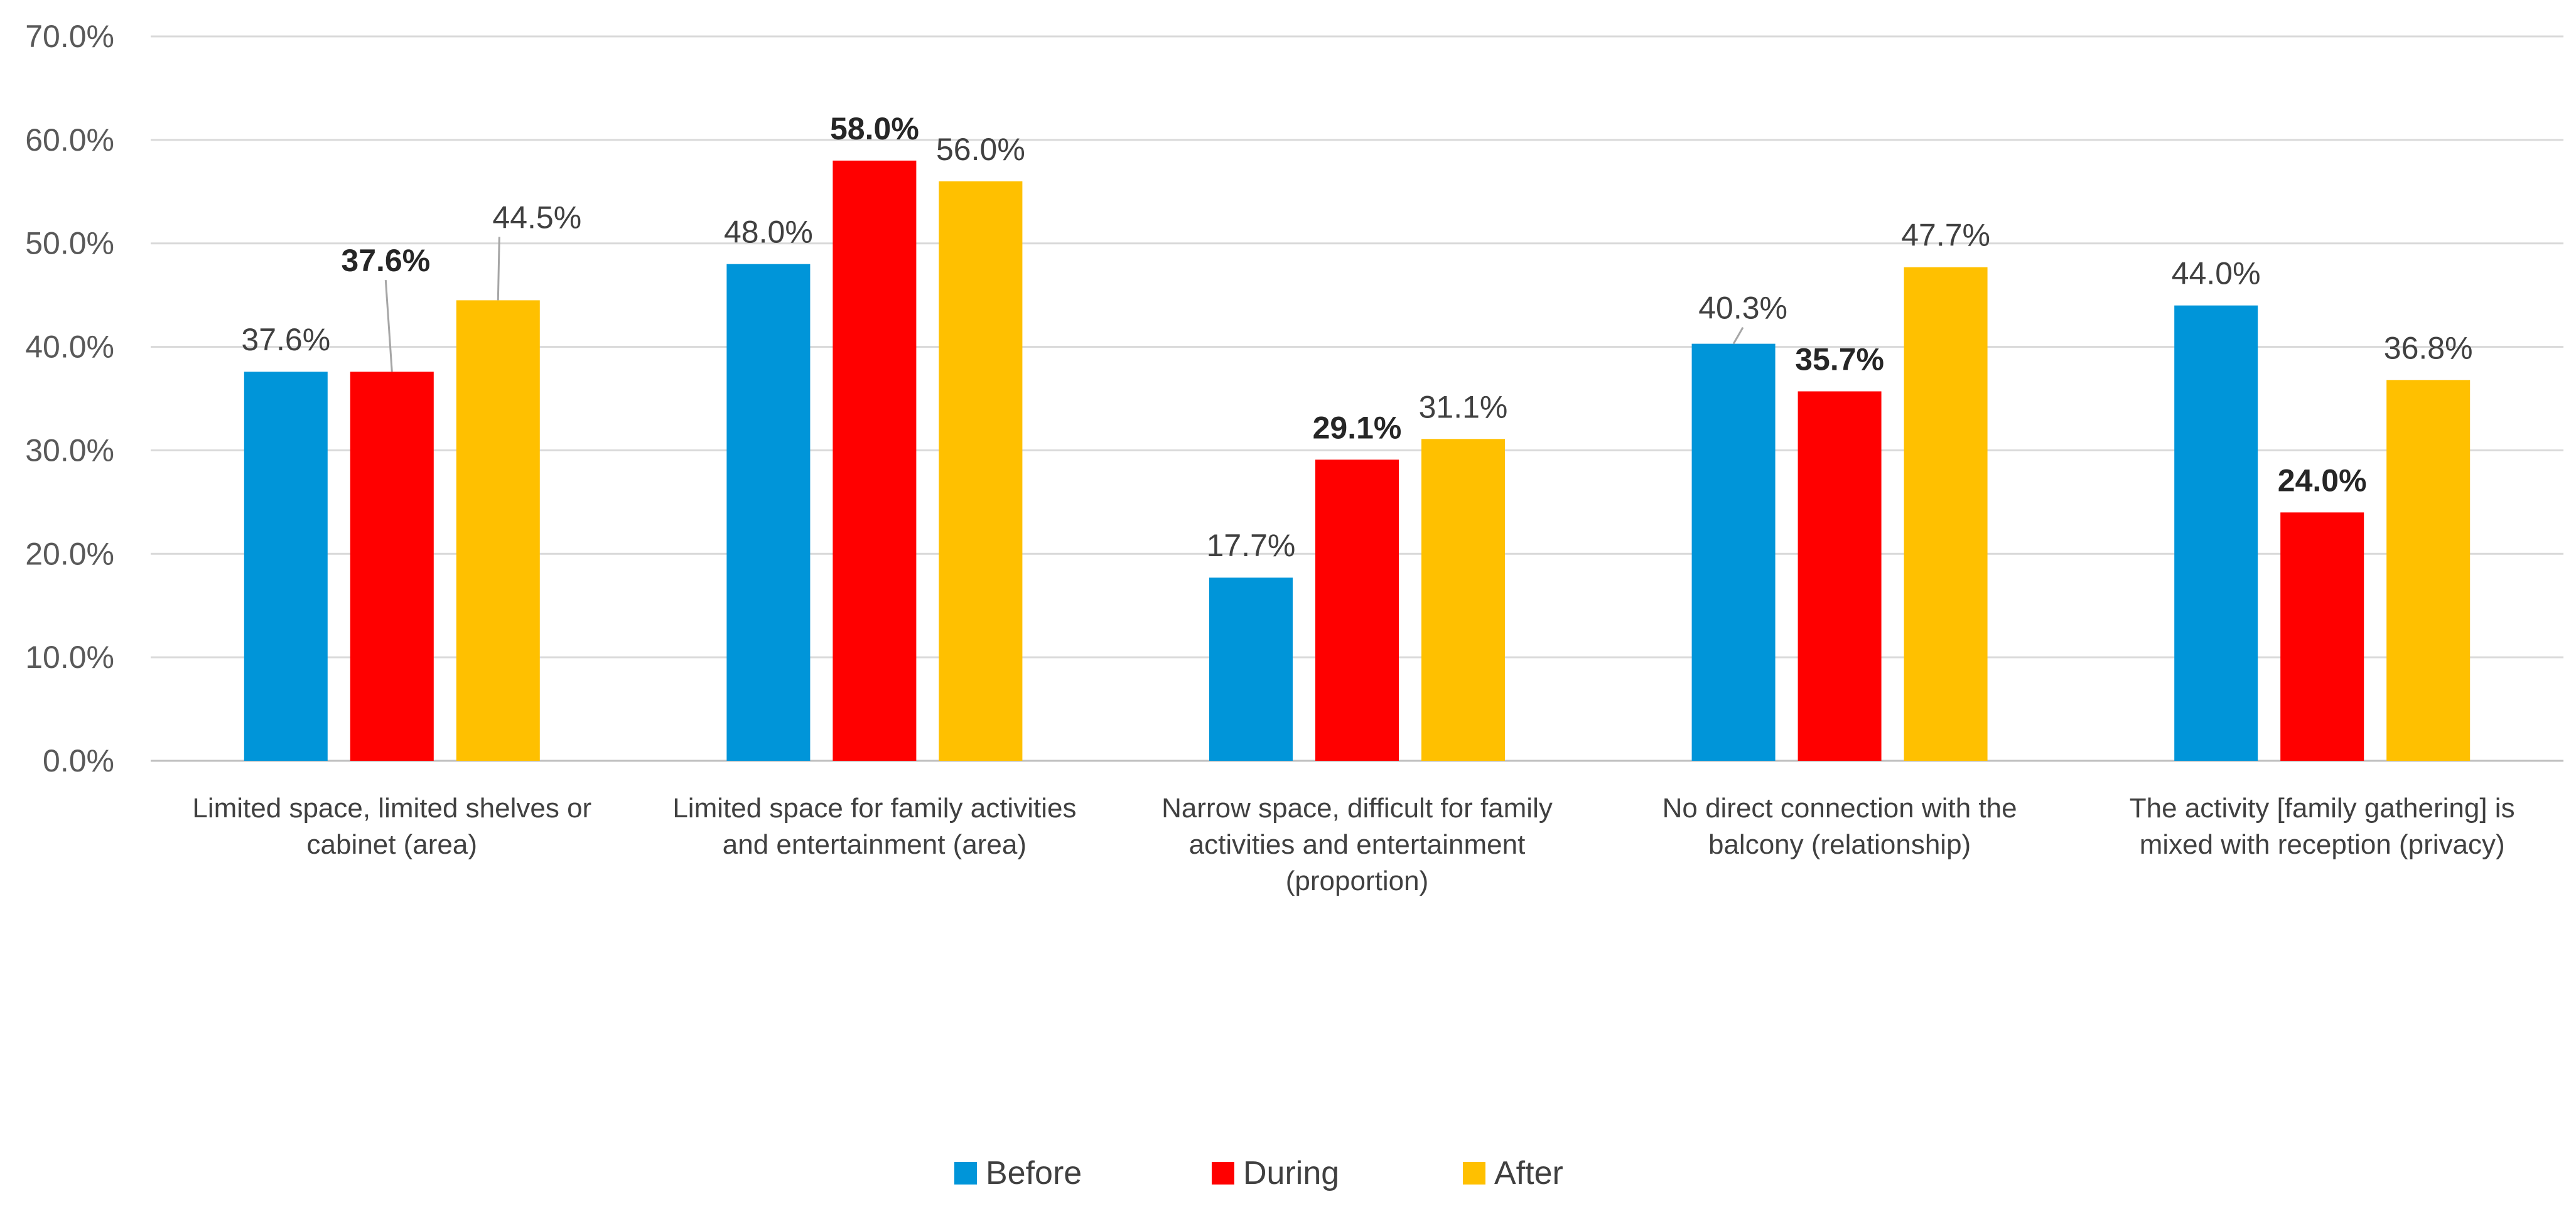 This screenshot has height=1209, width=2576. What do you see at coordinates (874, 128) in the screenshot?
I see `data-label-during: 58.0%` at bounding box center [874, 128].